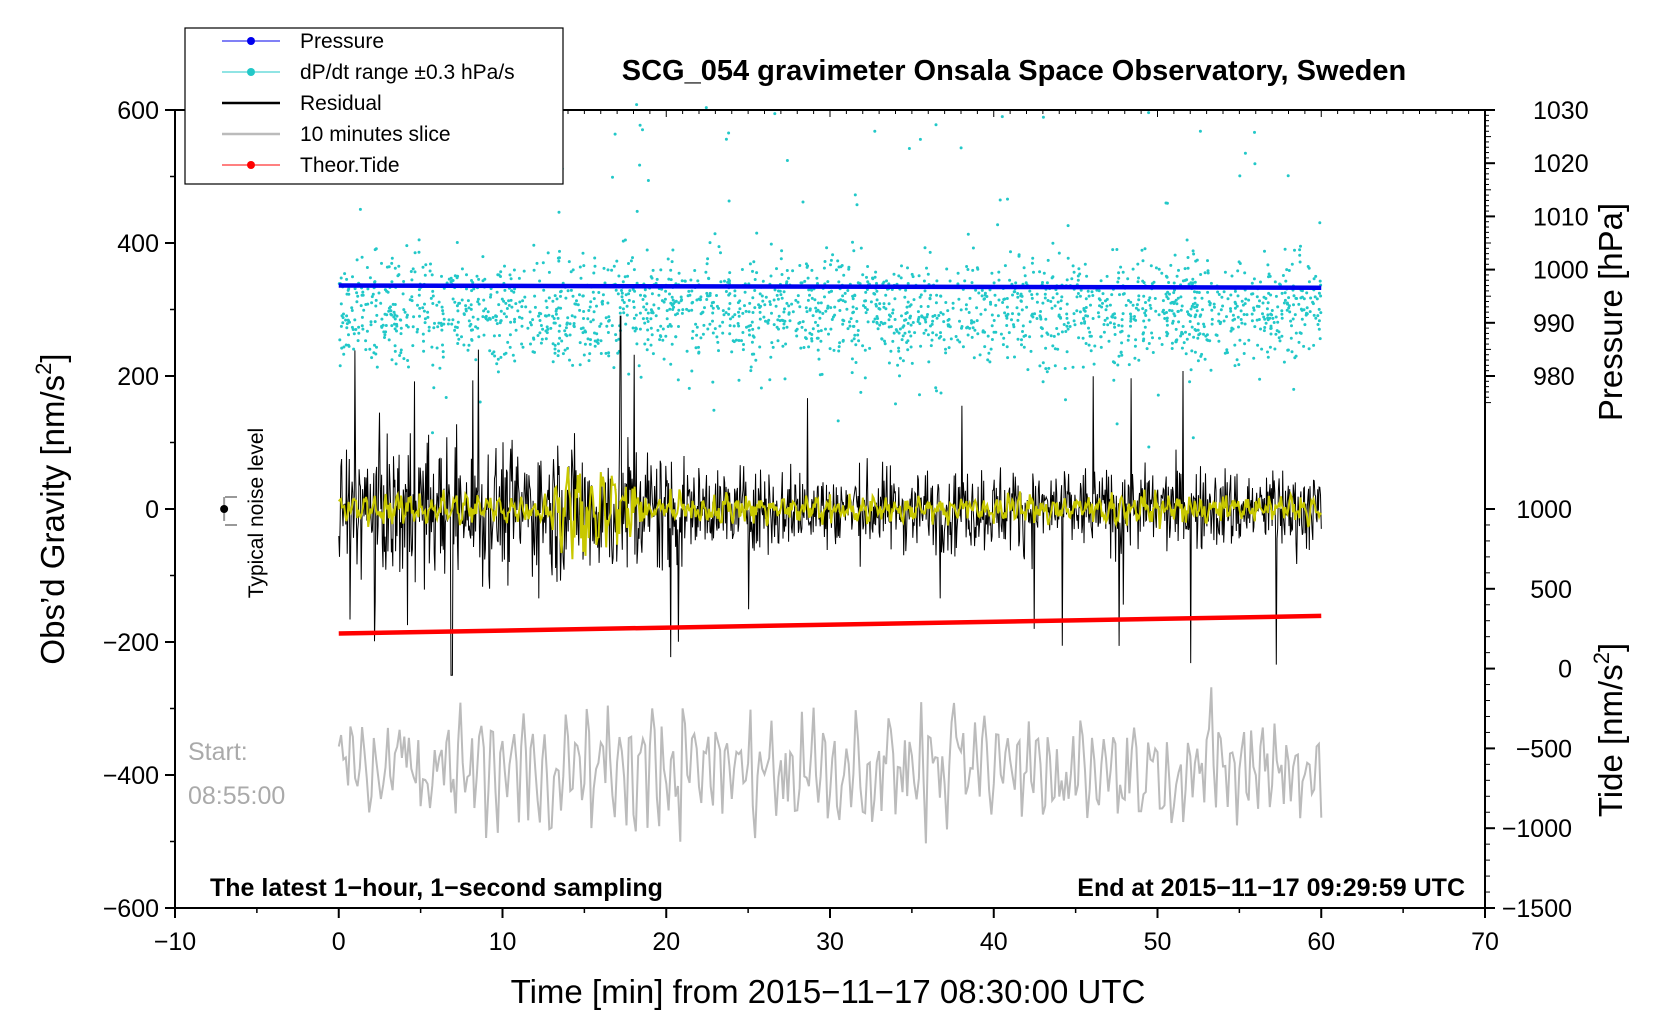  What do you see at coordinates (407, 72) in the screenshot?
I see `legend-label: dP/dt range ±0.3 hPa/s` at bounding box center [407, 72].